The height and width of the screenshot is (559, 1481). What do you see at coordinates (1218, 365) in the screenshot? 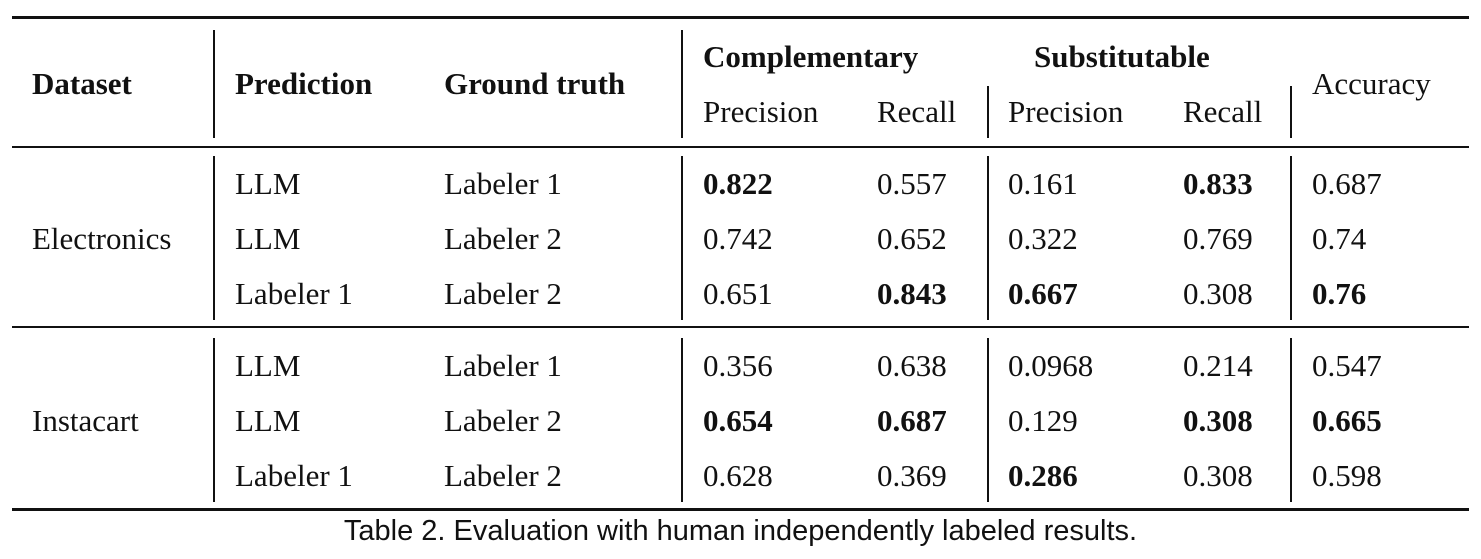
I see `table-cell-sub-recall: 0.214` at bounding box center [1218, 365].